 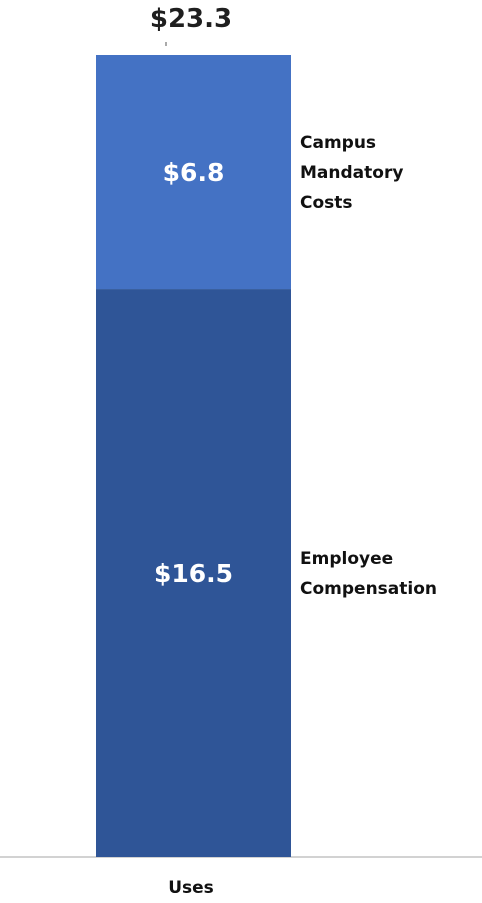 I want to click on data-label-campus-mandatory-costs: $6.8, so click(x=194, y=172).